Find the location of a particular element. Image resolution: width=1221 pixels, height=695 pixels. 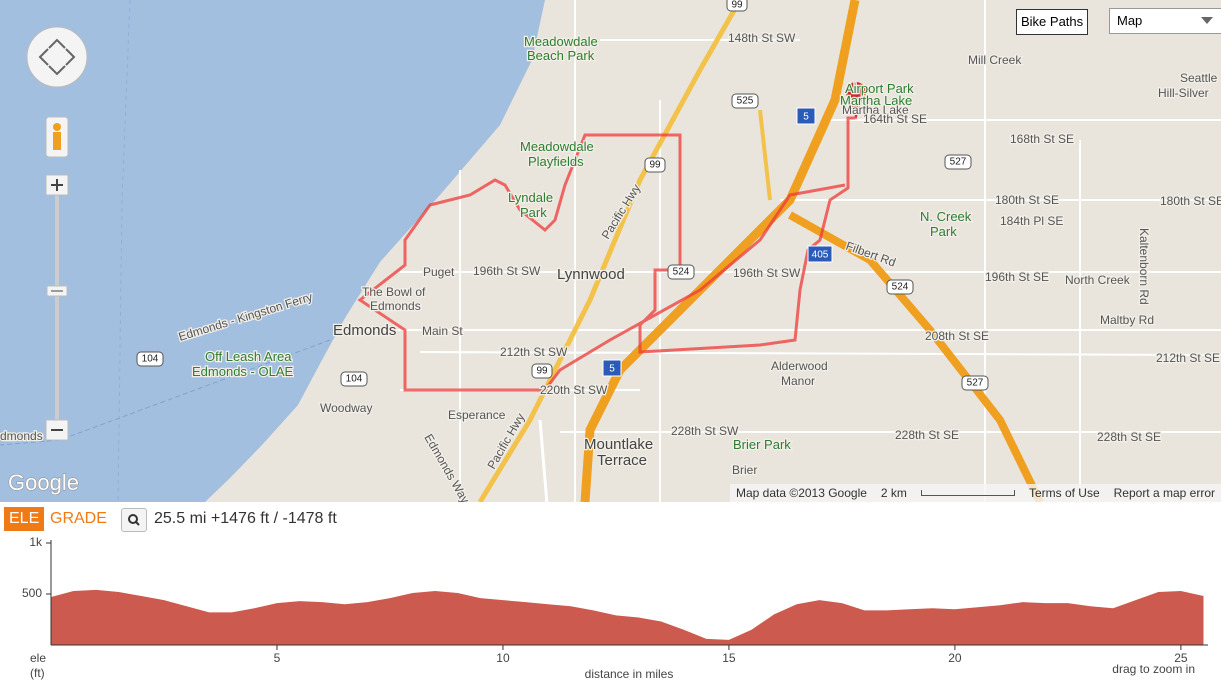

map-label: 184th Pl SE is located at coordinates (1031, 221).